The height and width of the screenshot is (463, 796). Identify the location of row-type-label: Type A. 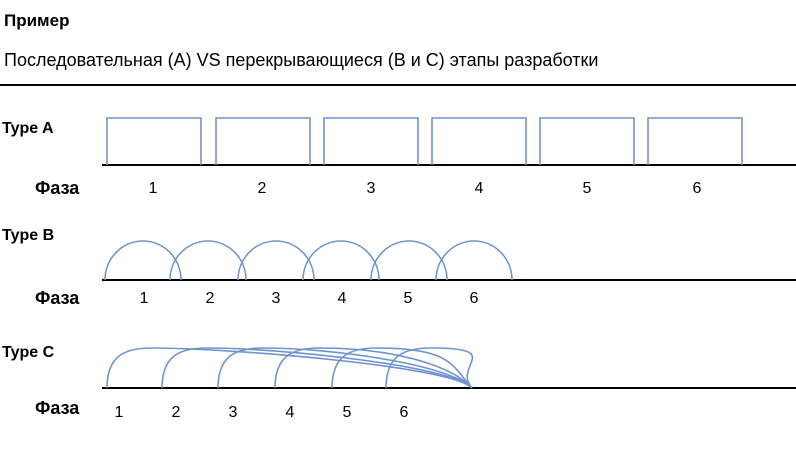
(28, 128).